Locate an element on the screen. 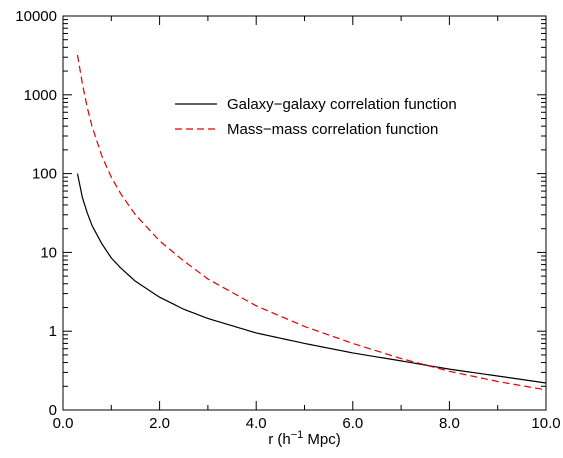  y-tick-label: 100 is located at coordinates (44, 174).